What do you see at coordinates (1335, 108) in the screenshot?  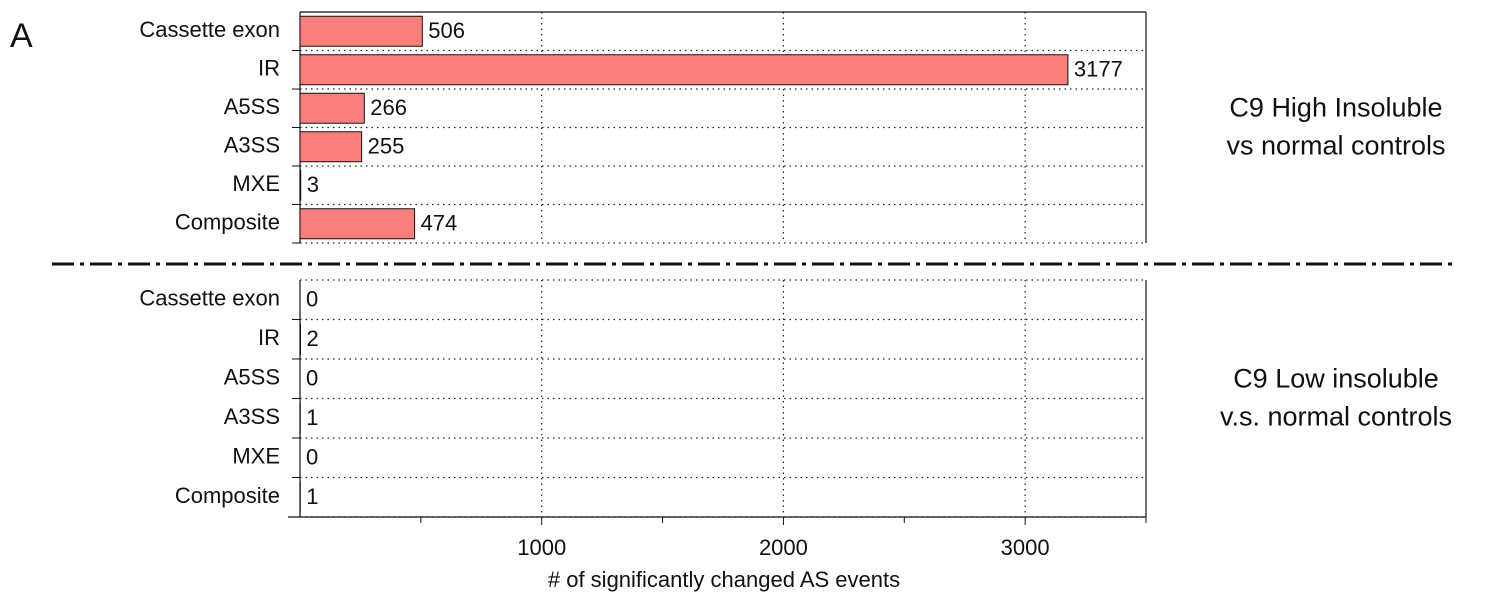 I see `panel-title: C9 High Insoluble` at bounding box center [1335, 108].